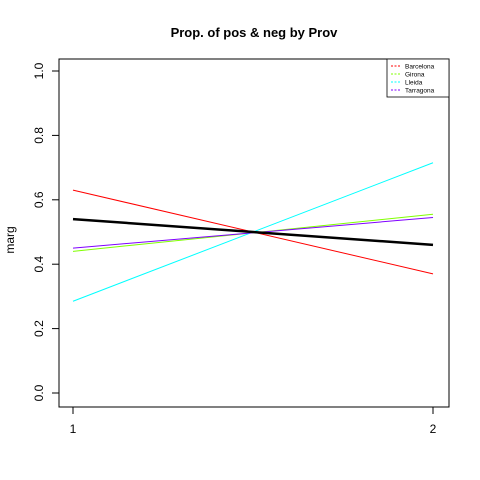  Describe the element at coordinates (420, 66) in the screenshot. I see `legend-label-barcelona: Barcelona` at that location.